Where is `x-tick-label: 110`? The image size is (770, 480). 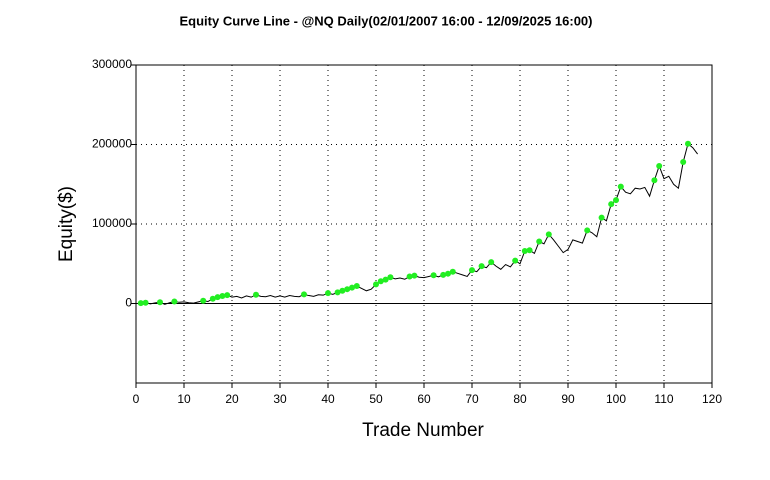
x-tick-label: 110 is located at coordinates (663, 399).